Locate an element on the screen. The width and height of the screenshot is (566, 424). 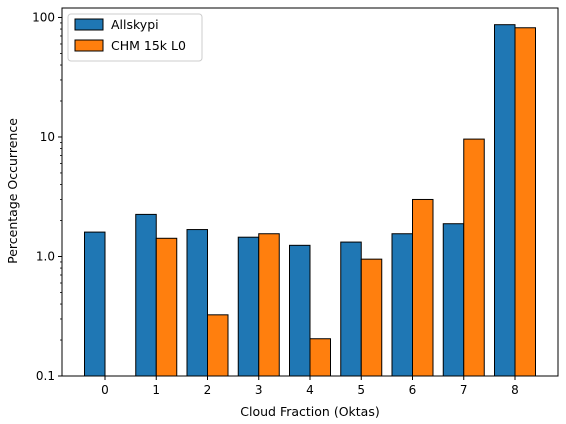
x-tick-label-8: 8 is located at coordinates (515, 390).